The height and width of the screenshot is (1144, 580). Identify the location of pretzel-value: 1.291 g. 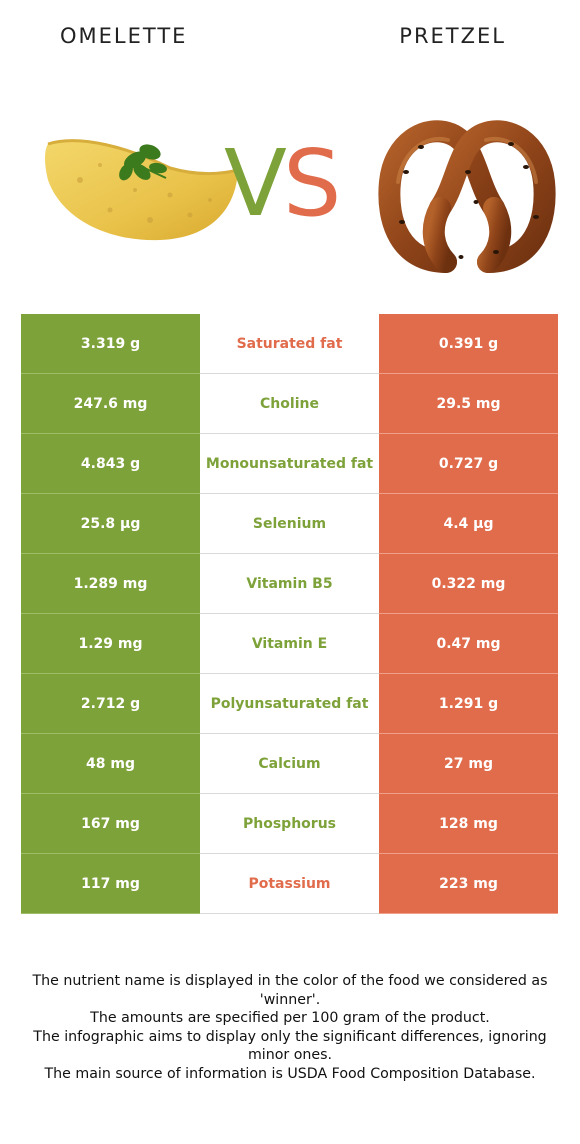
(468, 704).